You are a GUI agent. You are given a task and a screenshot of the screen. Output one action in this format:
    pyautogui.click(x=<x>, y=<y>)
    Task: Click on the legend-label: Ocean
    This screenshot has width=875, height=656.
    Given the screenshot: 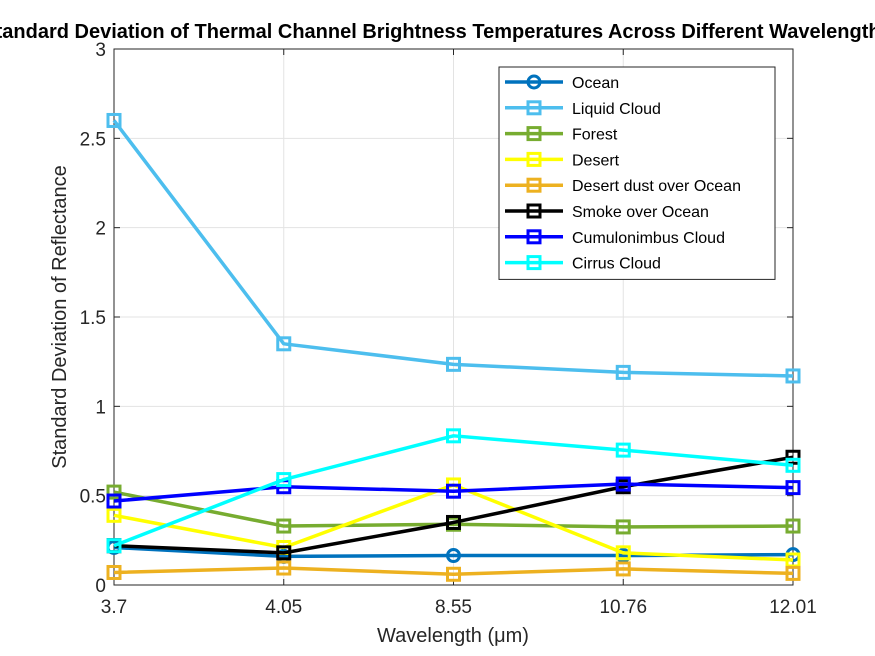 What is the action you would take?
    pyautogui.click(x=595, y=83)
    